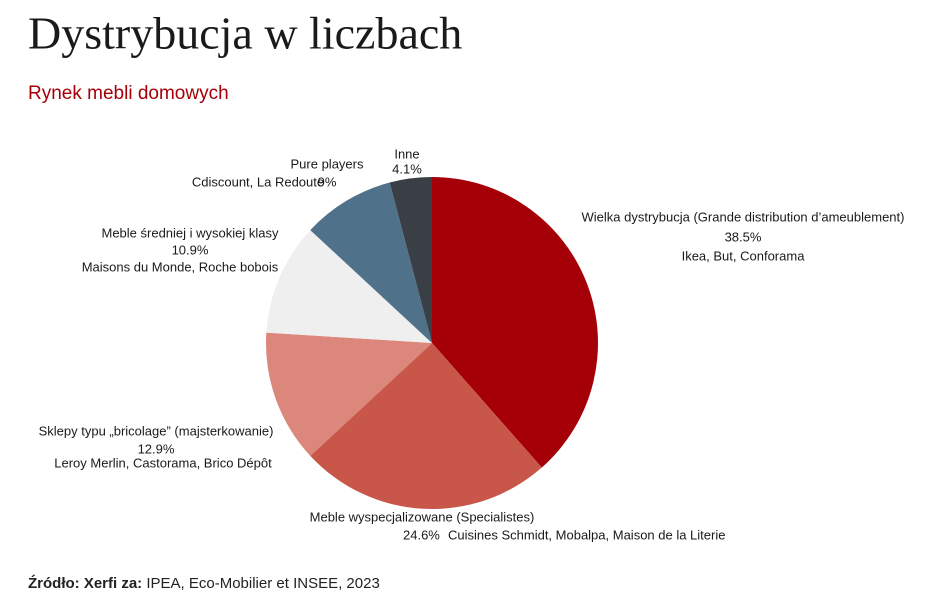 The height and width of the screenshot is (604, 945). Describe the element at coordinates (128, 93) in the screenshot. I see `chart-subtitle: Rynek mebli domowych` at that location.